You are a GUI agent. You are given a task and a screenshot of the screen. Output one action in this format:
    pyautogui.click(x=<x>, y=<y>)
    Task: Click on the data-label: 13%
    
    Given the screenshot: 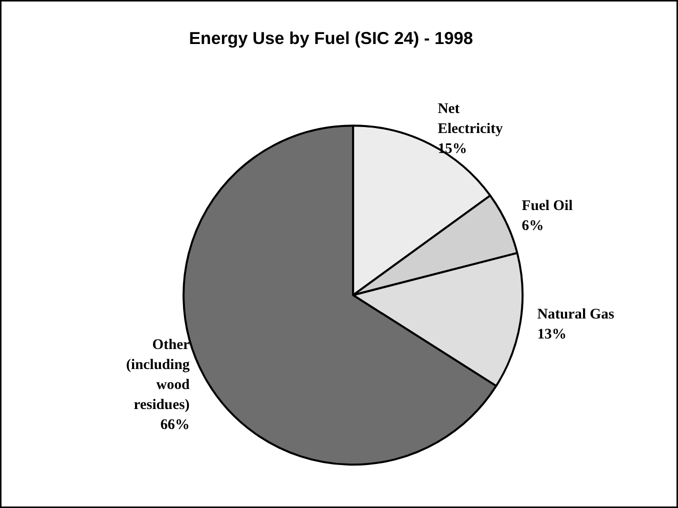 What is the action you would take?
    pyautogui.click(x=552, y=334)
    